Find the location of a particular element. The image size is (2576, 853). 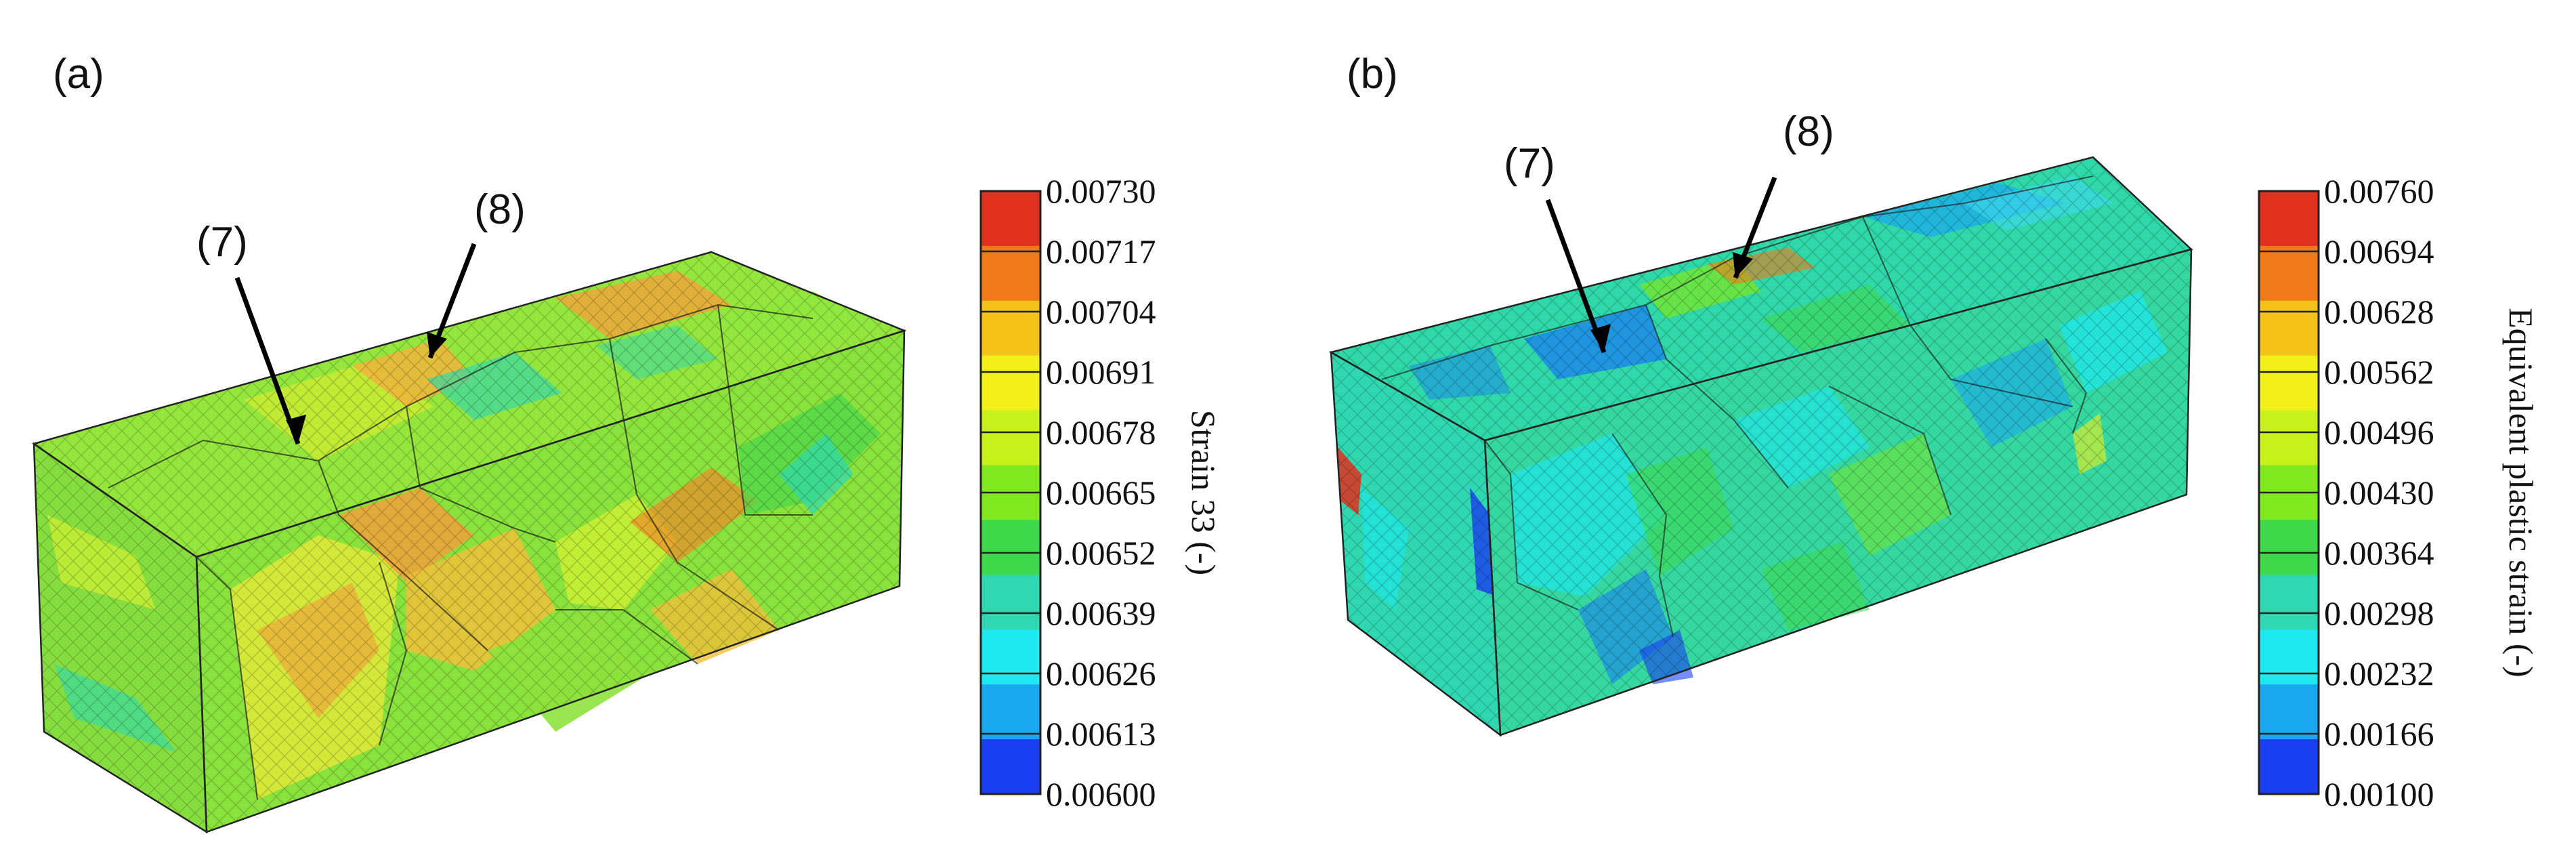

arrowhead-7-b is located at coordinates (1601, 338).